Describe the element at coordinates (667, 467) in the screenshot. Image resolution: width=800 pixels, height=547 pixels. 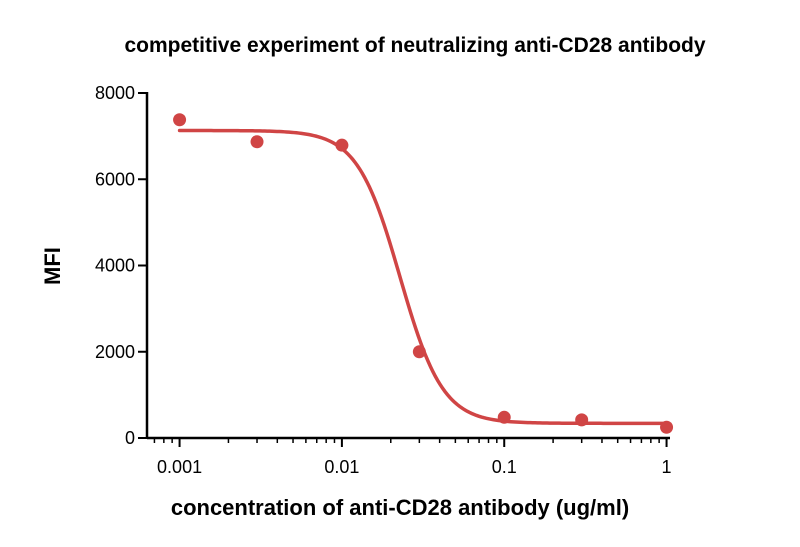
I see `x-tick-label: 1` at that location.